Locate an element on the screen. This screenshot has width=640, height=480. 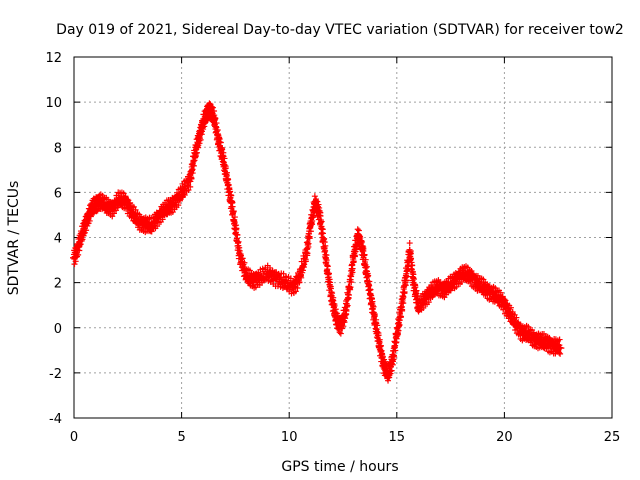
x-tick-label: 0 is located at coordinates (74, 437).